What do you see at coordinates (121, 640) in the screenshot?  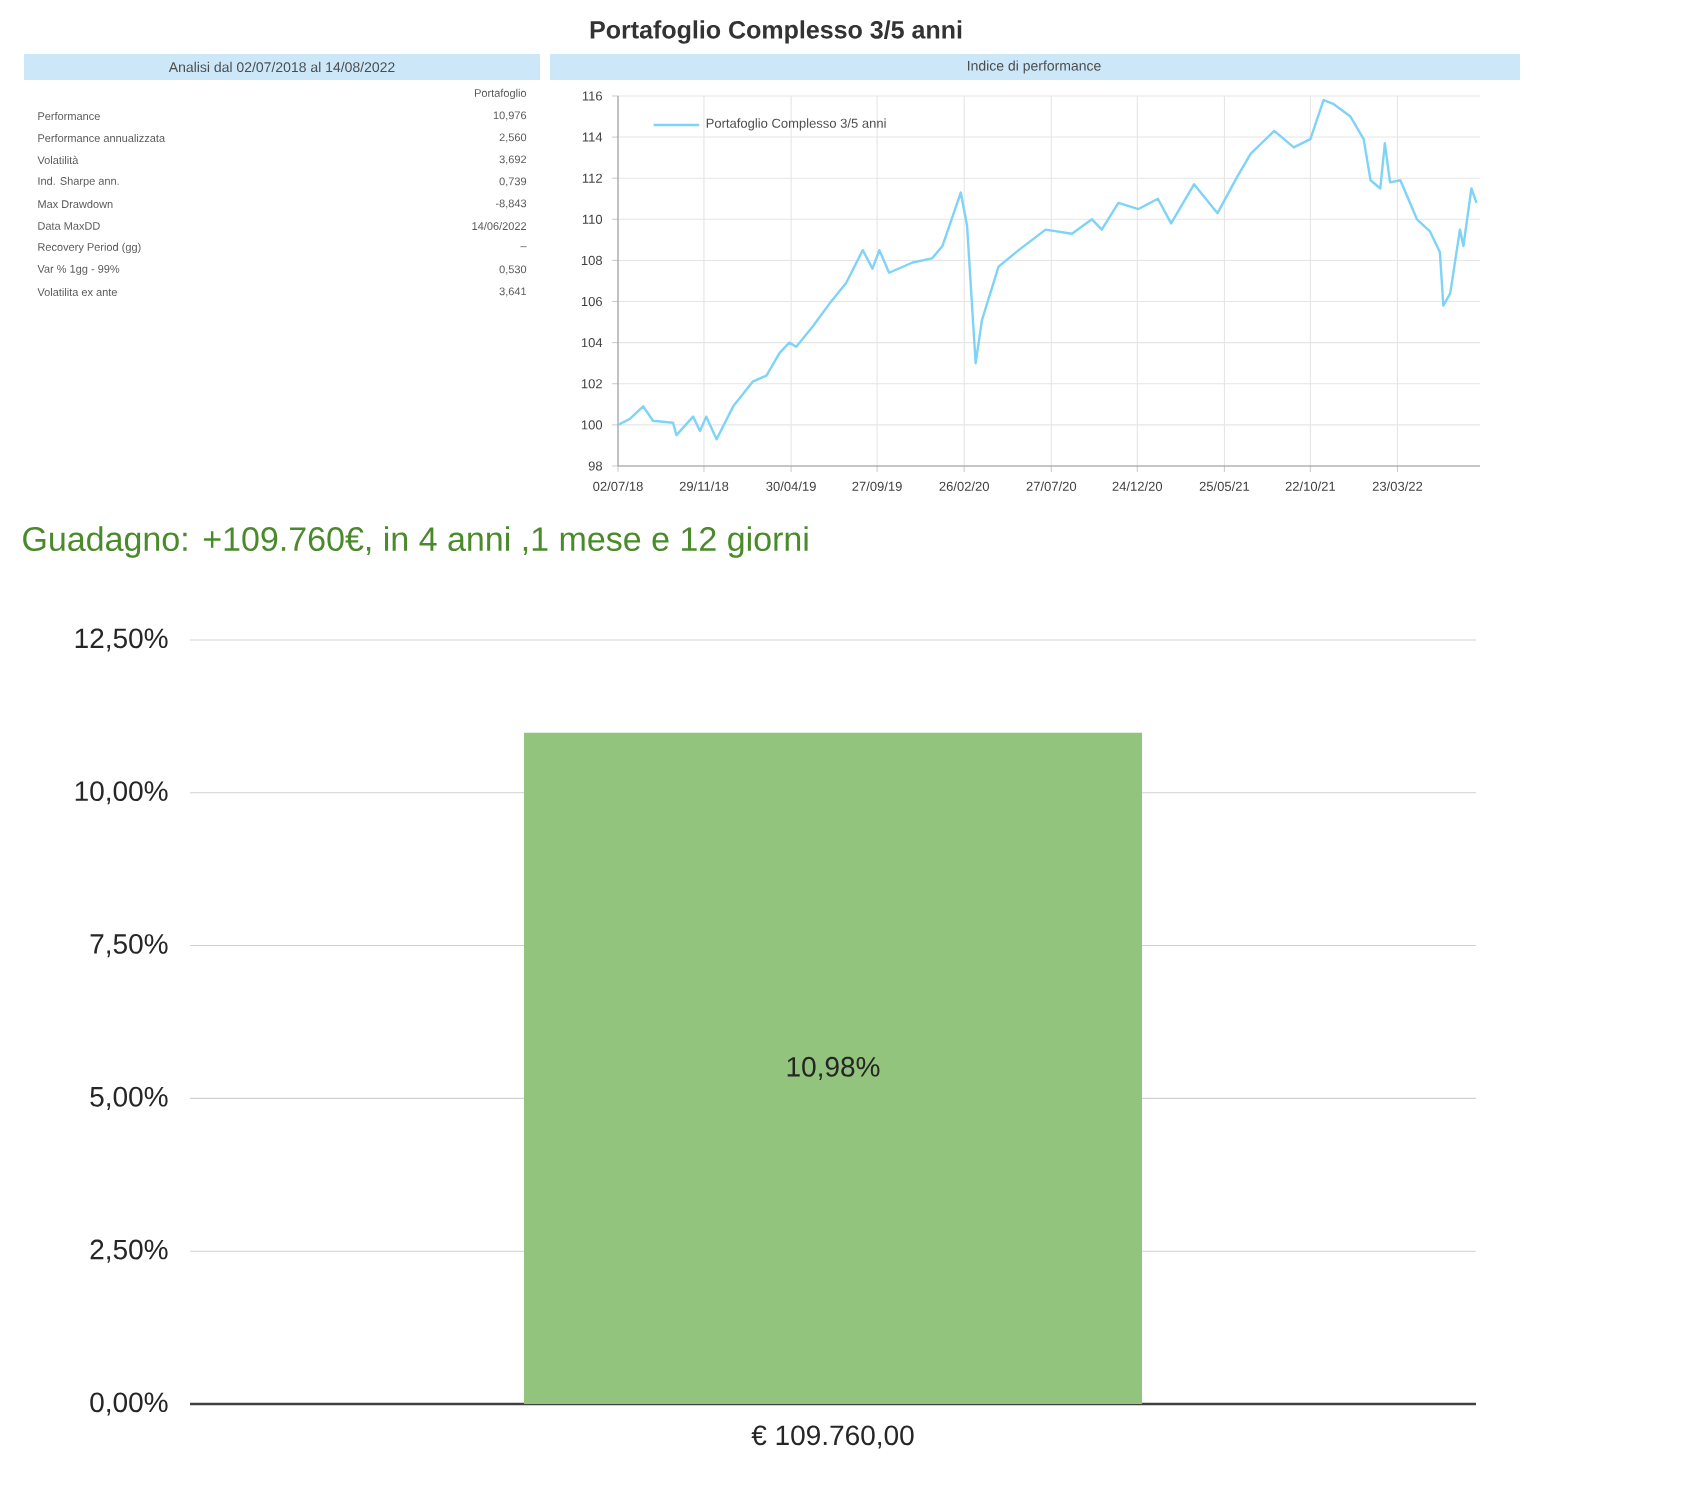 I see `y-tick-label: 12,50%` at bounding box center [121, 640].